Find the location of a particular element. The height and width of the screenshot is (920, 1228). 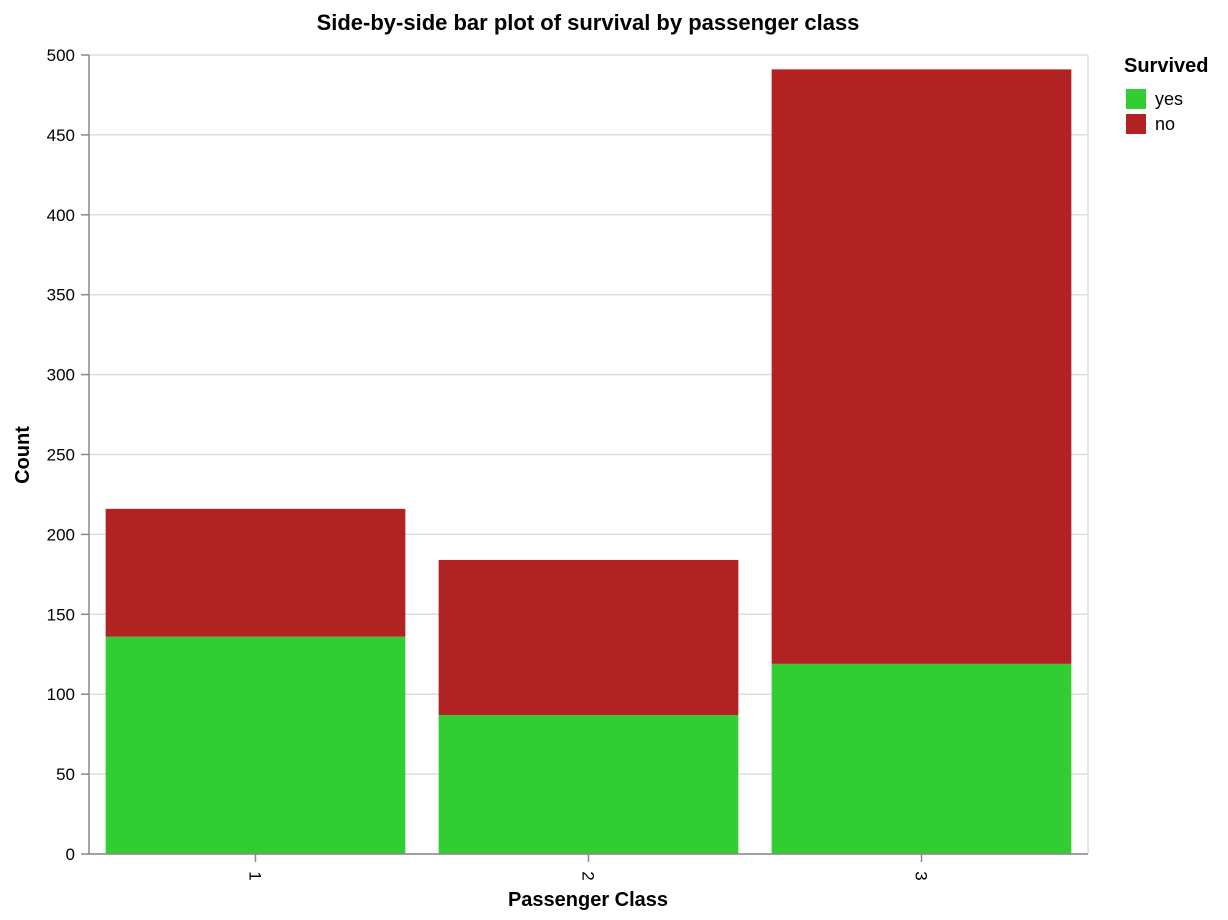

legend-label-yes: yes is located at coordinates (1169, 99).